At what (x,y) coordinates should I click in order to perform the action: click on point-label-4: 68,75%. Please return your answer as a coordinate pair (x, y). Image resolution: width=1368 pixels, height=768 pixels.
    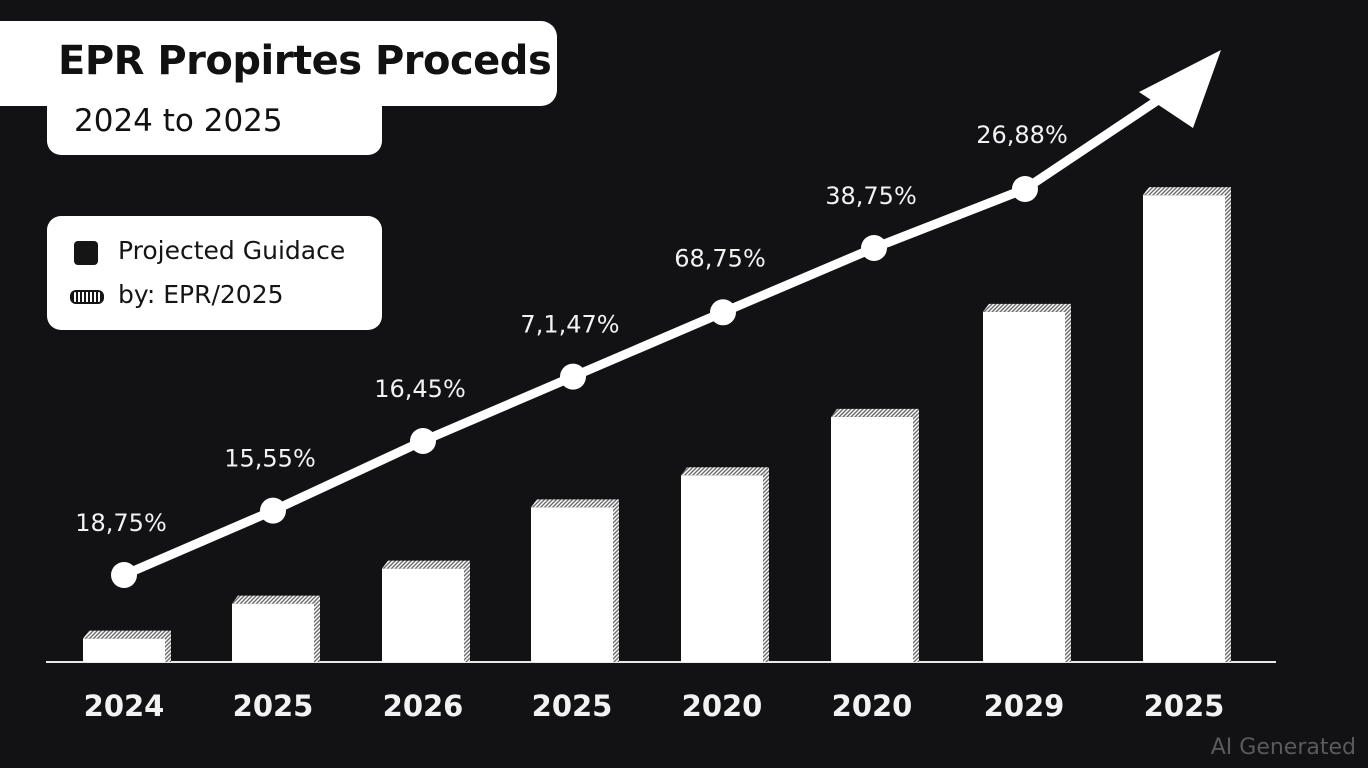
    Looking at the image, I should click on (720, 258).